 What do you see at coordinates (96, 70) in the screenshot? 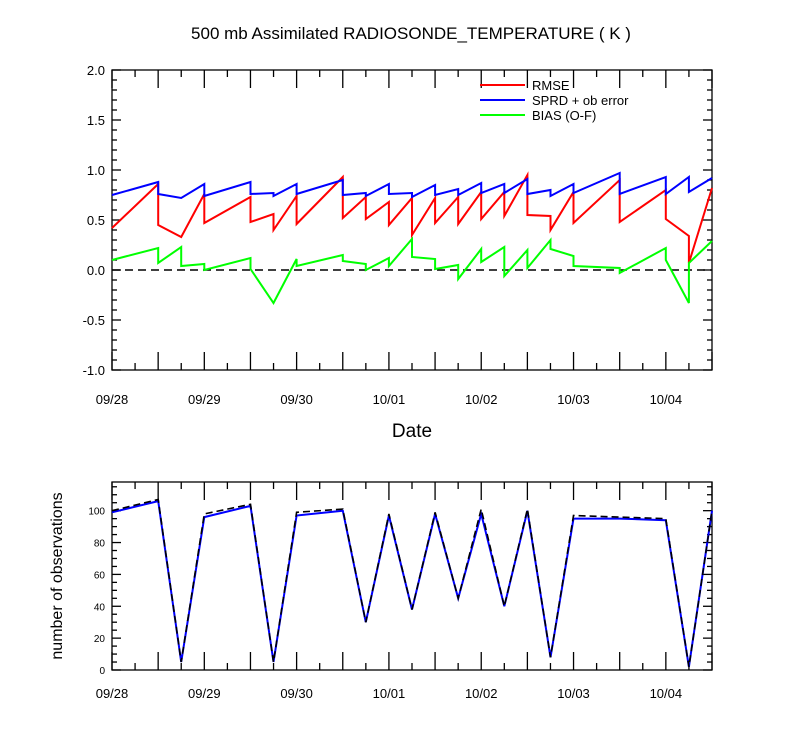
I see `y-tick-label: 2.0` at bounding box center [96, 70].